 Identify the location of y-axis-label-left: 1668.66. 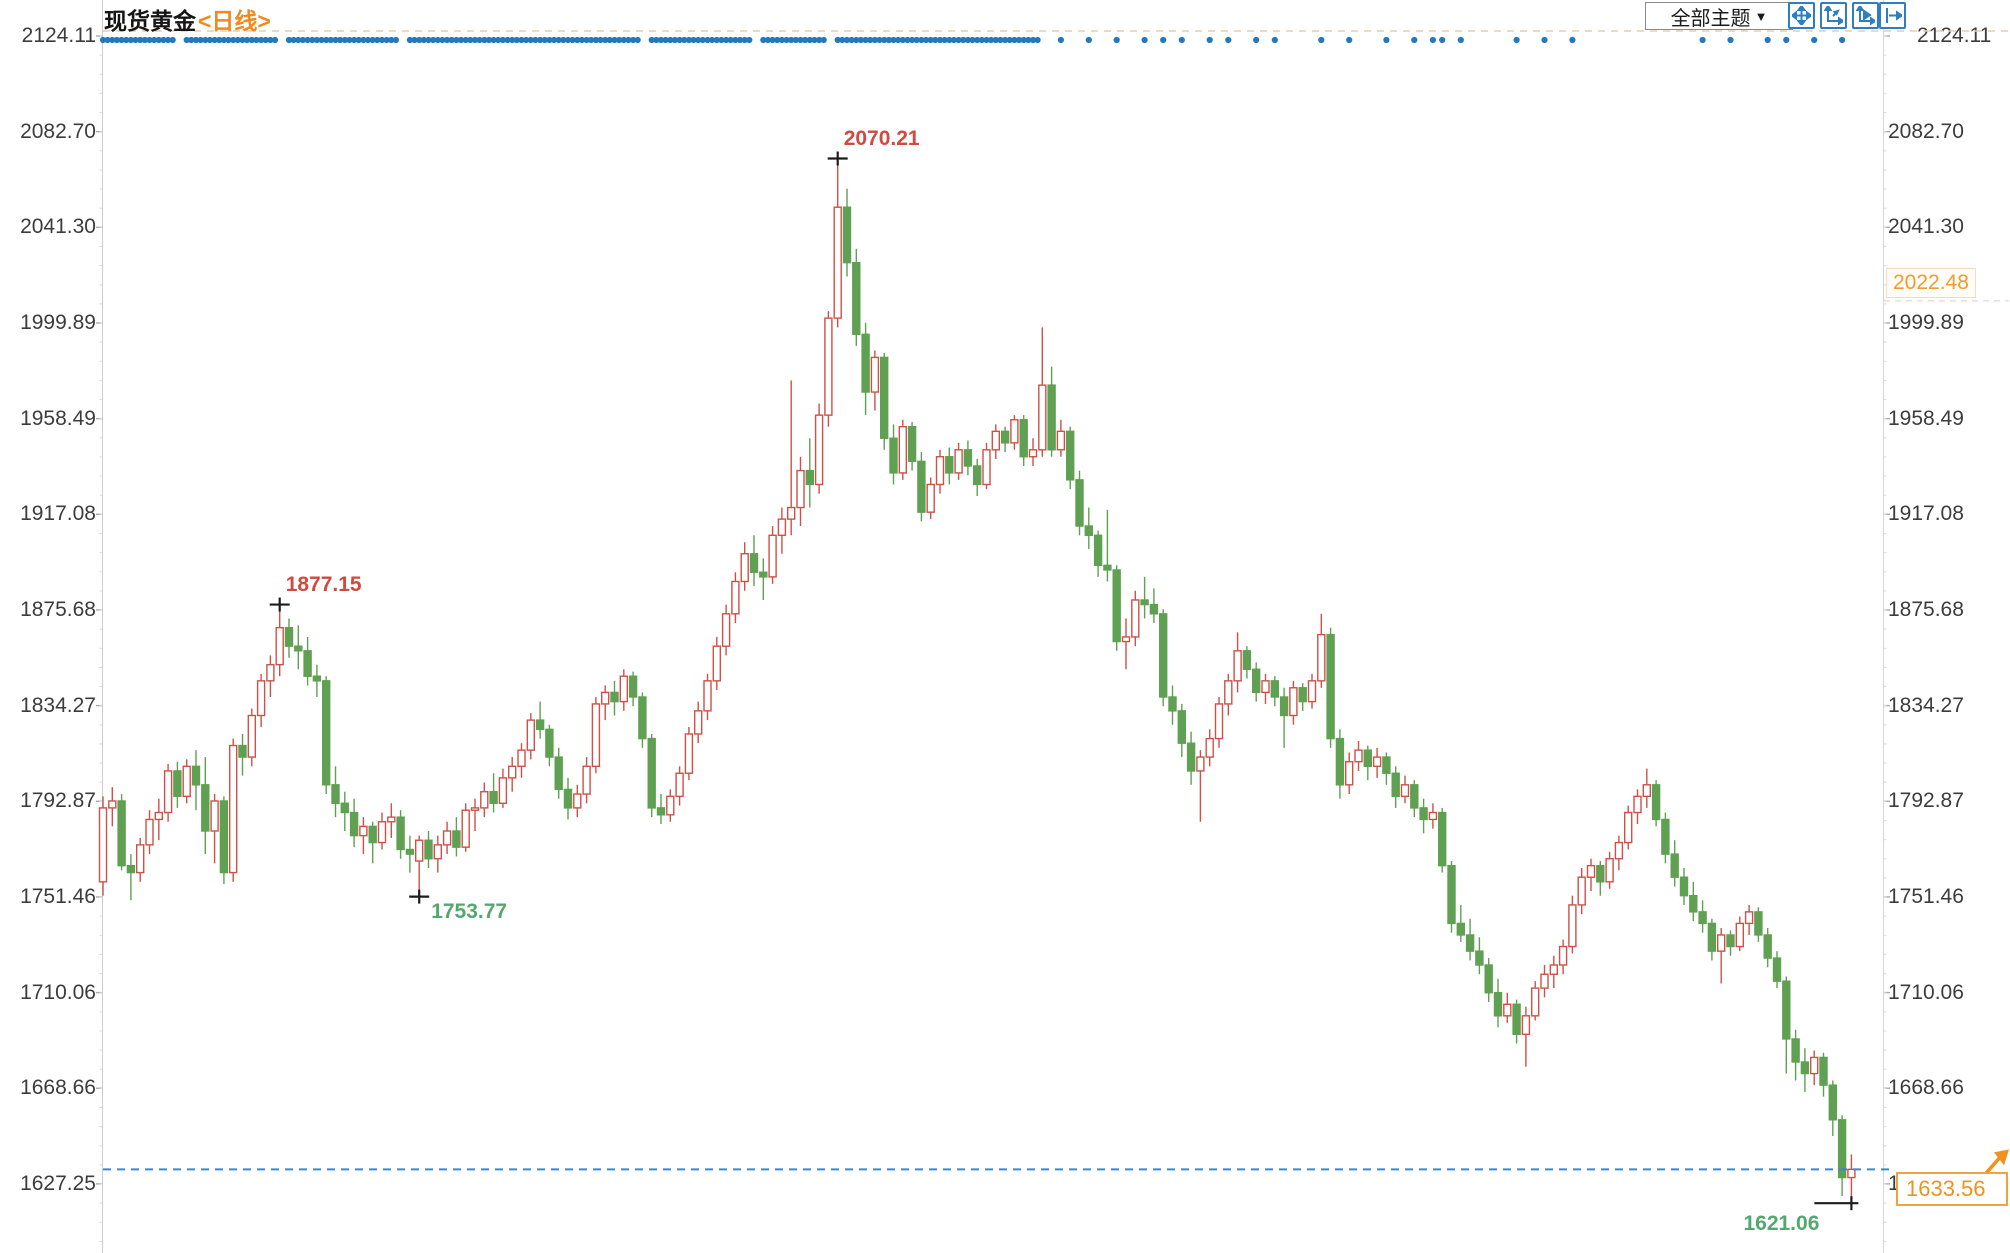
(58, 1088).